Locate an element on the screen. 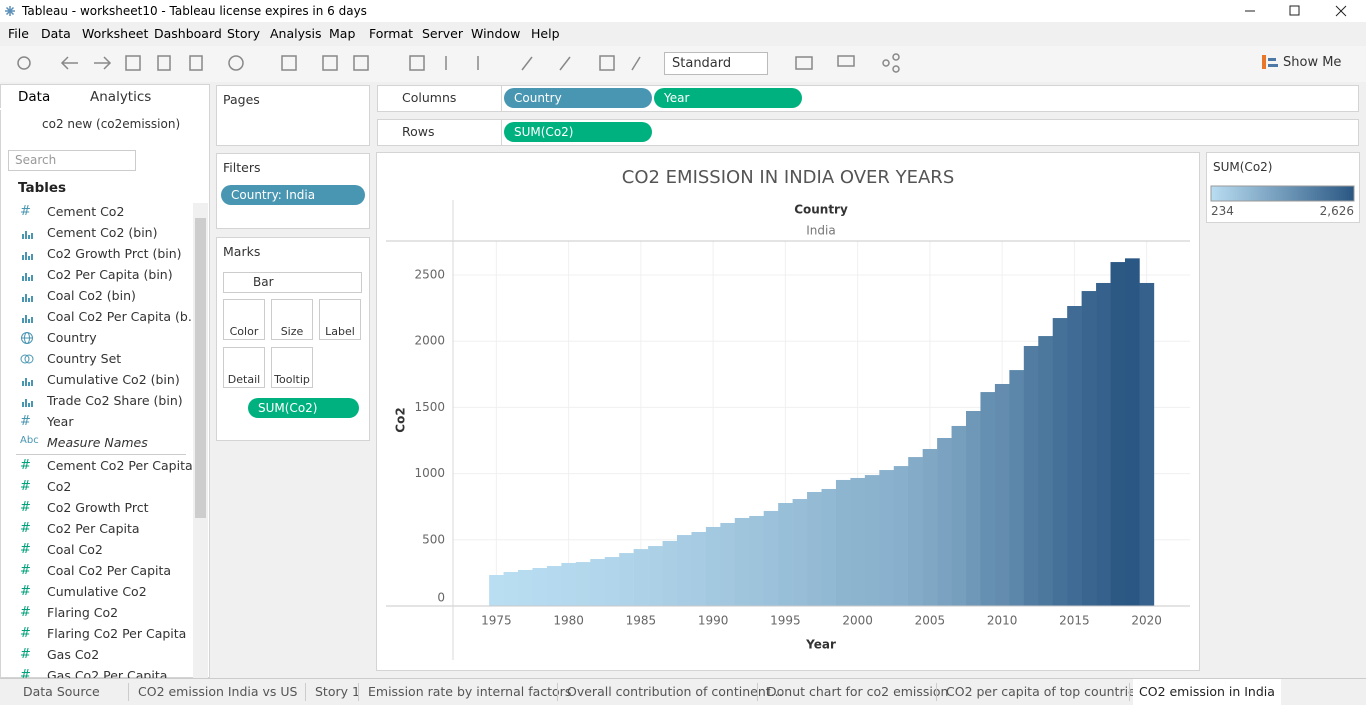  tab: Analytics is located at coordinates (121, 97).